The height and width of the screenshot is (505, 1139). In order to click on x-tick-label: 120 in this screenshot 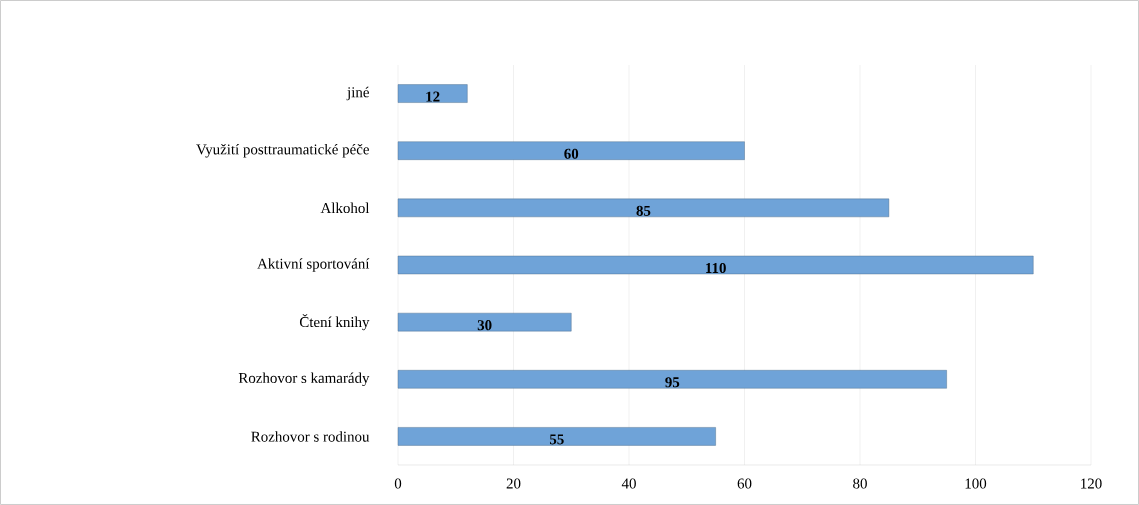, I will do `click(1091, 483)`.